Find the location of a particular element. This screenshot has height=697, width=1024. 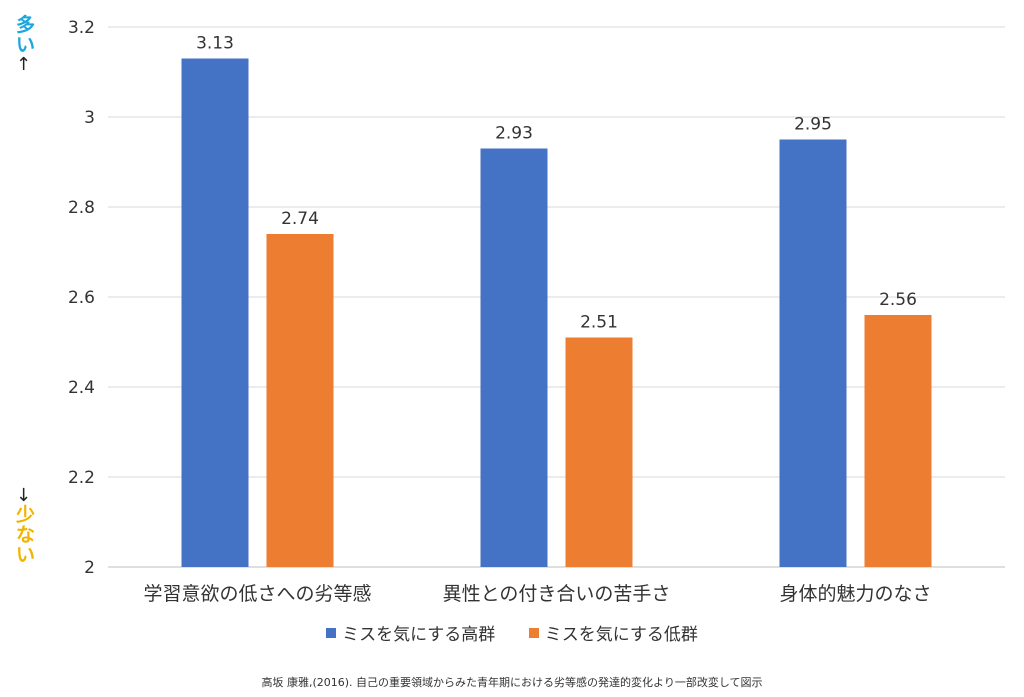

data-label: 2.56 is located at coordinates (898, 300).